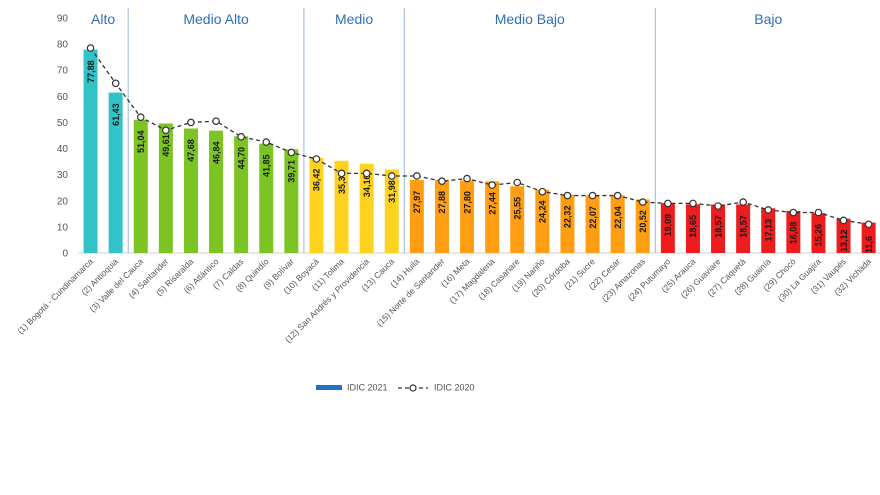 The height and width of the screenshot is (495, 880). I want to click on bar-value-label: 13,12, so click(844, 240).